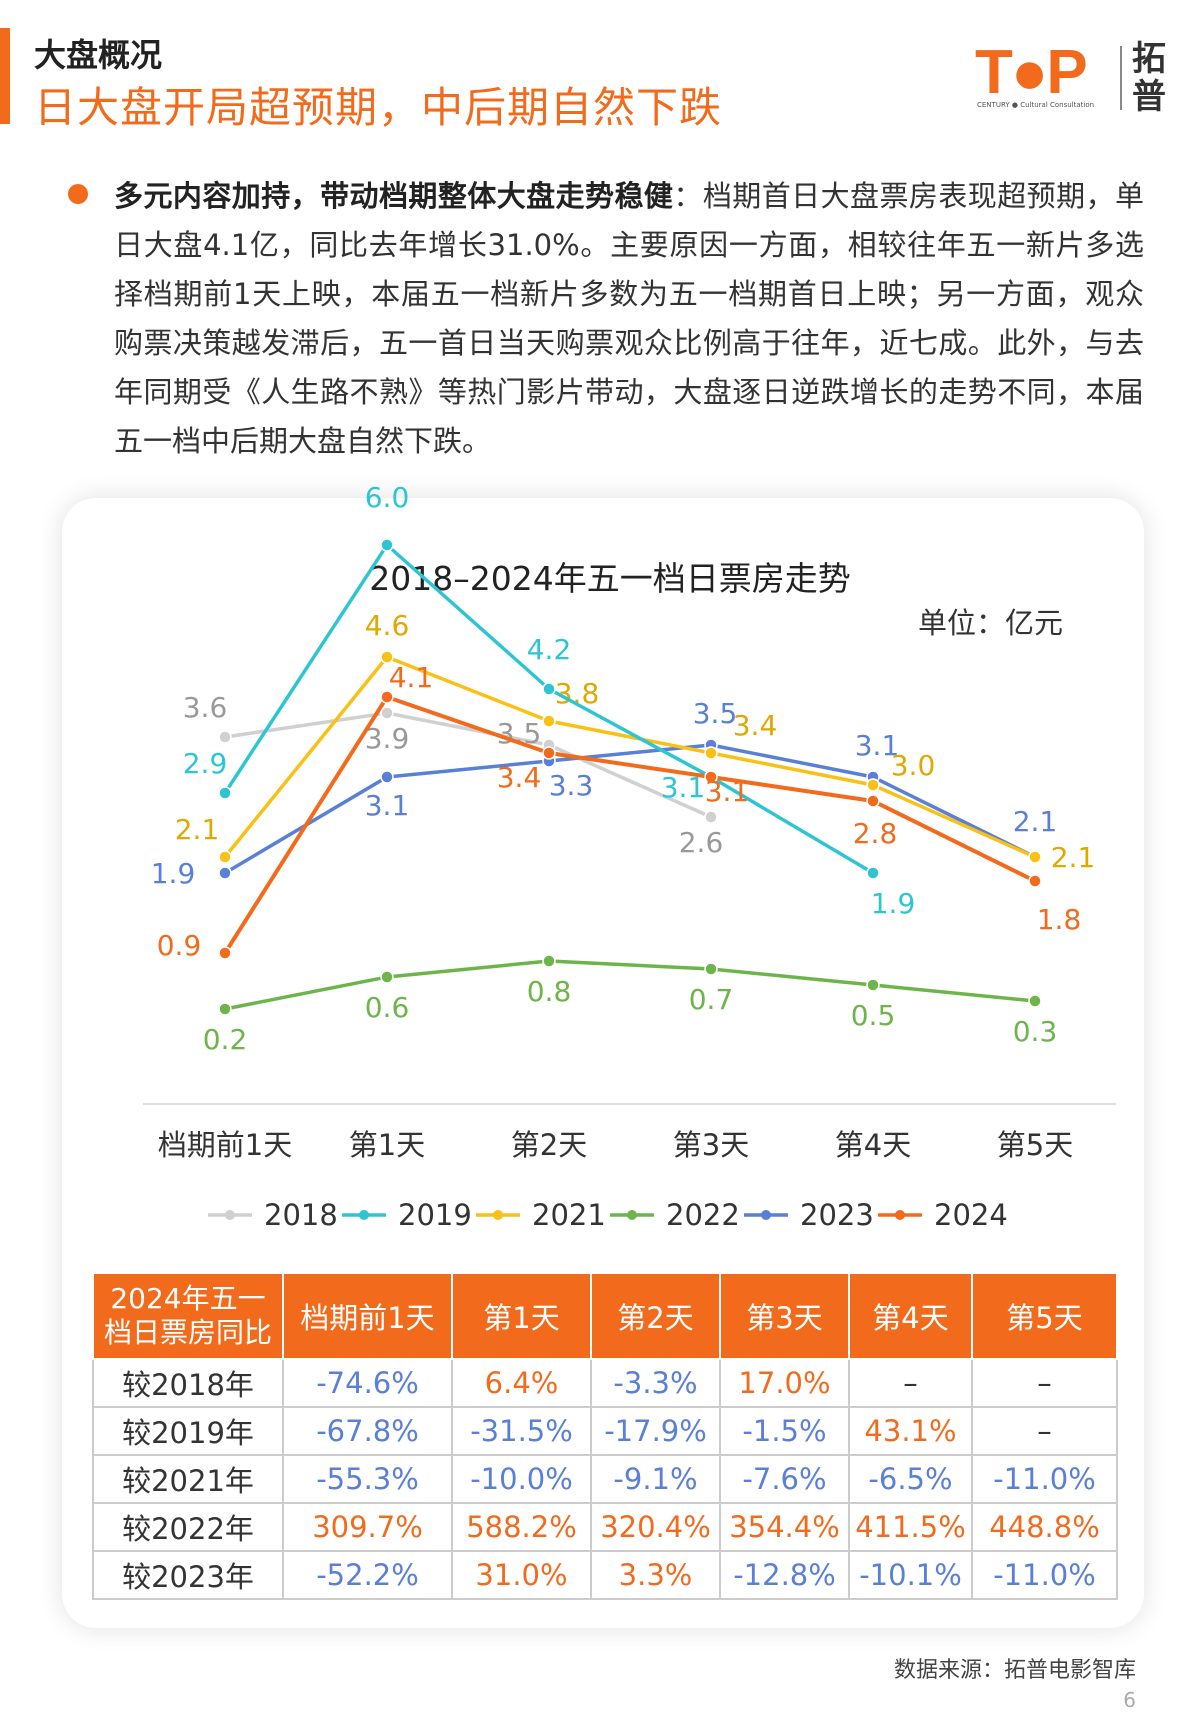 The image size is (1200, 1733). What do you see at coordinates (197, 829) in the screenshot?
I see `data-label-2021: 2.1` at bounding box center [197, 829].